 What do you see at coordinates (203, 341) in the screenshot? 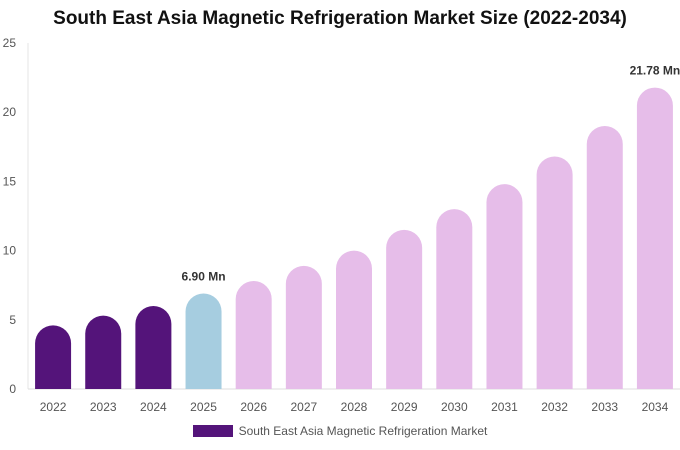
I see `bar-2025` at bounding box center [203, 341].